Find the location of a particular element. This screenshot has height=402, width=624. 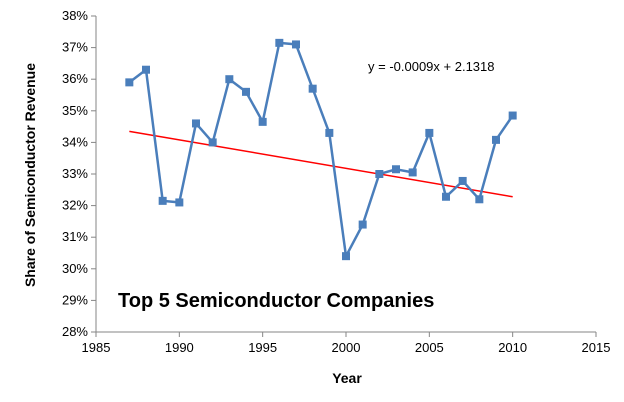

y-tick-label: 34% is located at coordinates (75, 141).